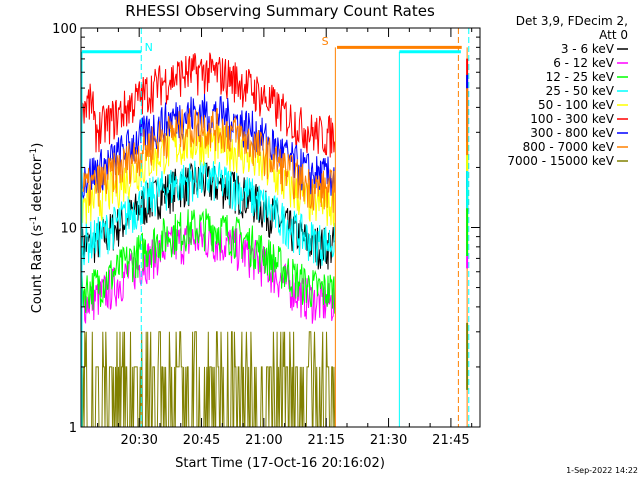 This screenshot has width=640, height=480. I want to click on x-tick-label: 20:45, so click(201, 440).